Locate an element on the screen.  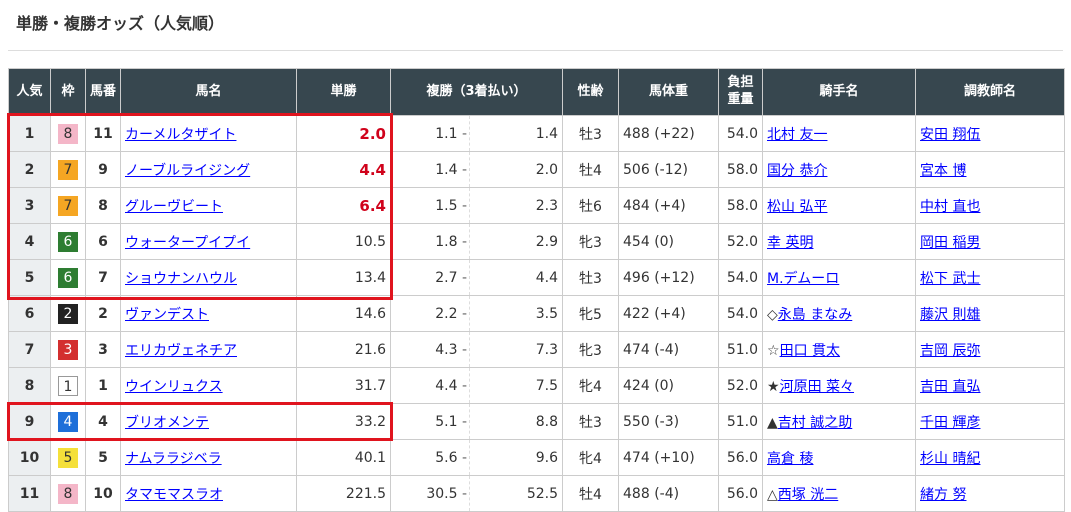
trainer-link: 藤沢 則雄 is located at coordinates (950, 314).